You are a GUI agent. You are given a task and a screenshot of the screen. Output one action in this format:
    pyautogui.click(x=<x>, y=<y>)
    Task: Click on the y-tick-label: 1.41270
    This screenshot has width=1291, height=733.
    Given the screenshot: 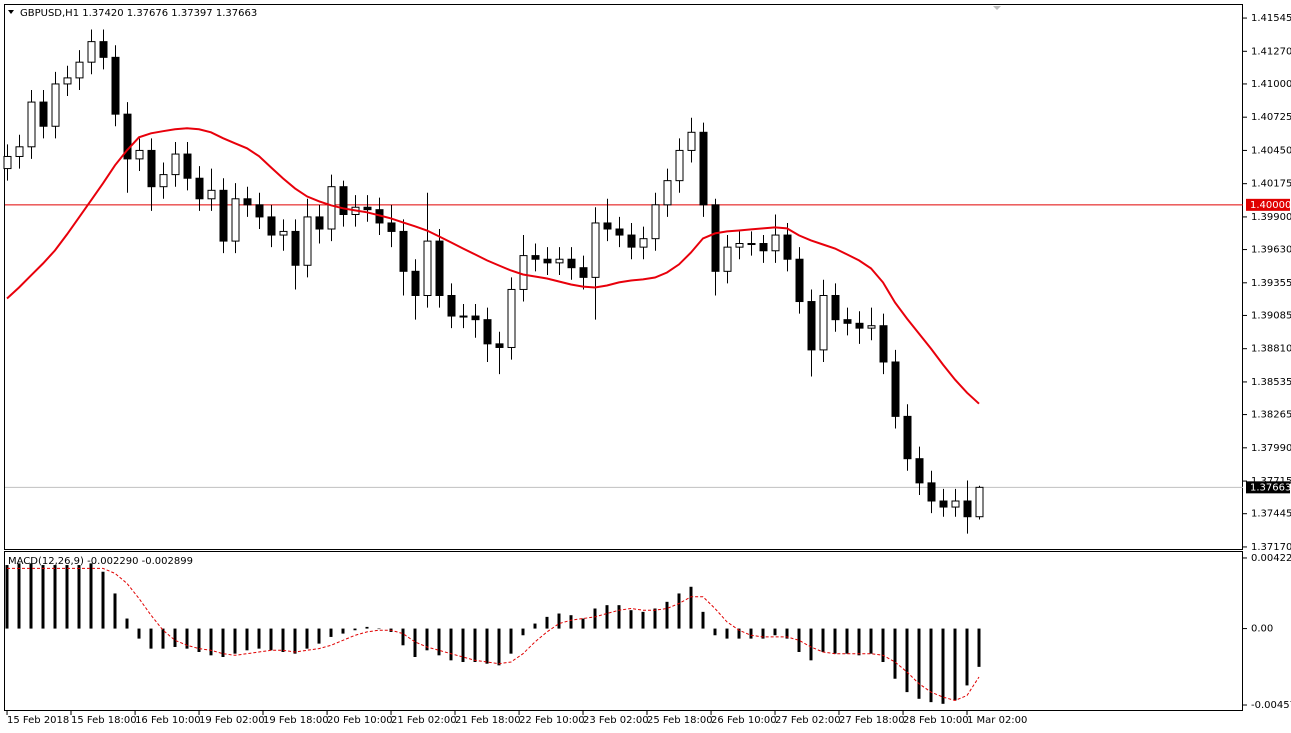 What is the action you would take?
    pyautogui.click(x=1271, y=51)
    